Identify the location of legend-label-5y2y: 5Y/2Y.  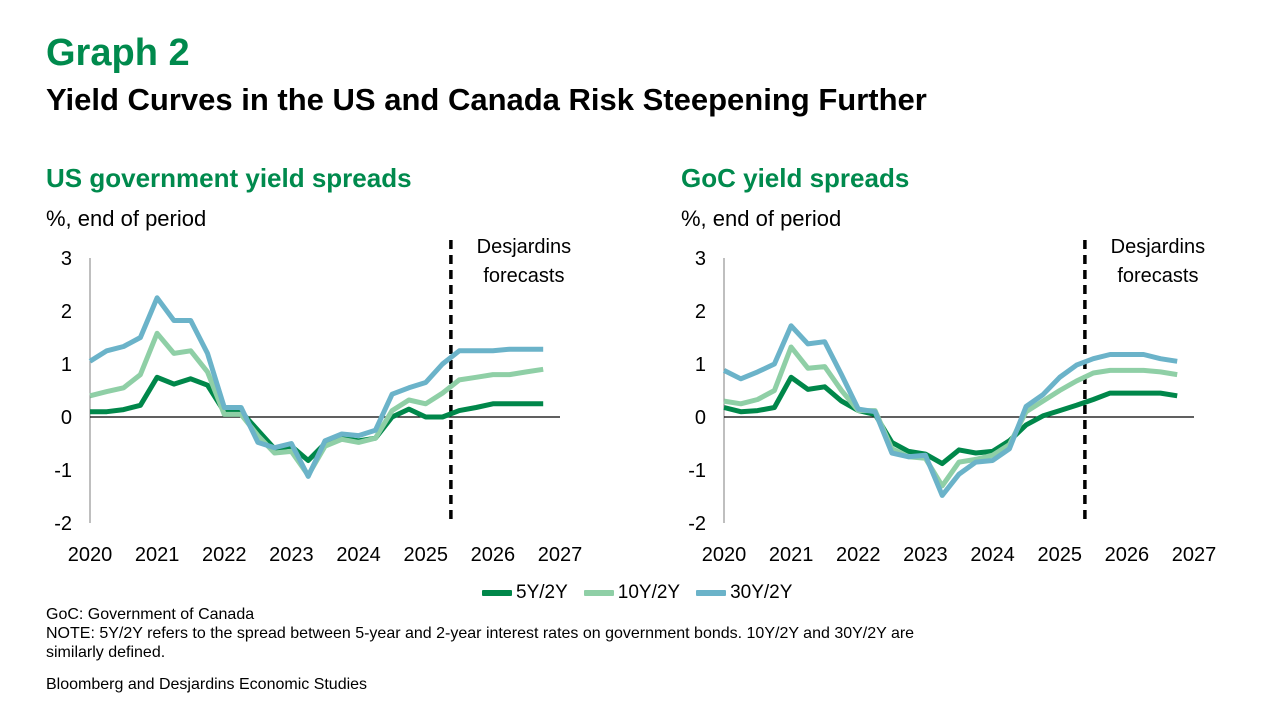
(542, 592).